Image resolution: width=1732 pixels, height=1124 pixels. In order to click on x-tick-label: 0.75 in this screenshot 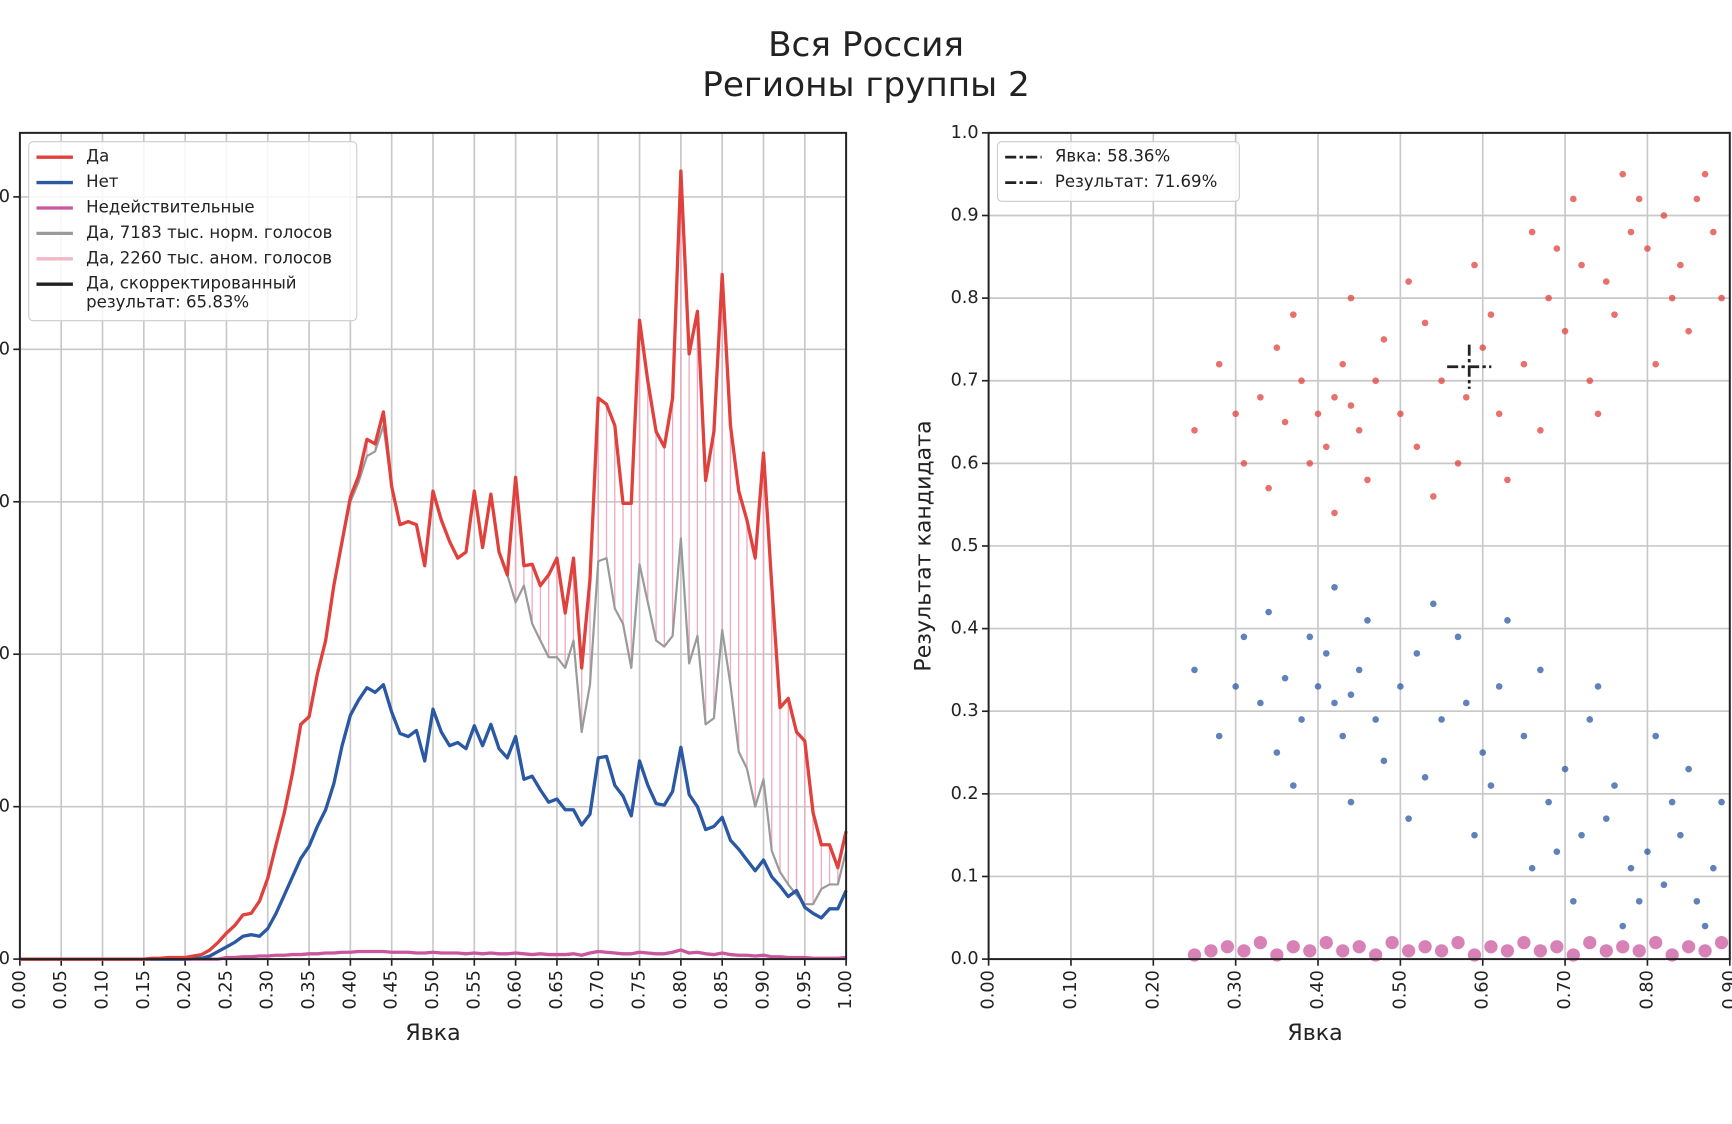, I will do `click(640, 989)`.